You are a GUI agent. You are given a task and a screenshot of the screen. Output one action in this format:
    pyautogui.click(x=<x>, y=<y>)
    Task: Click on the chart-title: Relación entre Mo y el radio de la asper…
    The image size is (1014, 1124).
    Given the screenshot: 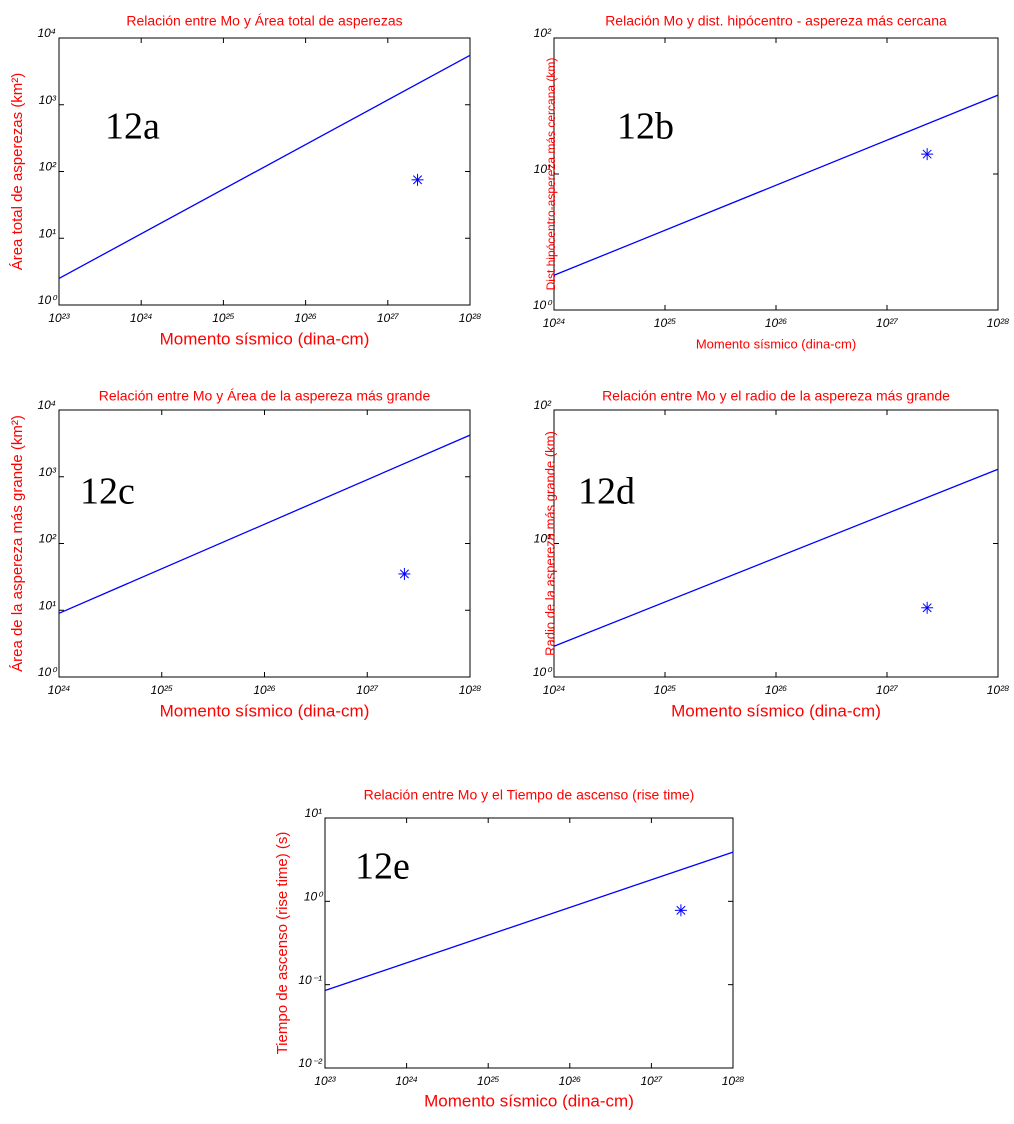 What is the action you would take?
    pyautogui.click(x=776, y=396)
    